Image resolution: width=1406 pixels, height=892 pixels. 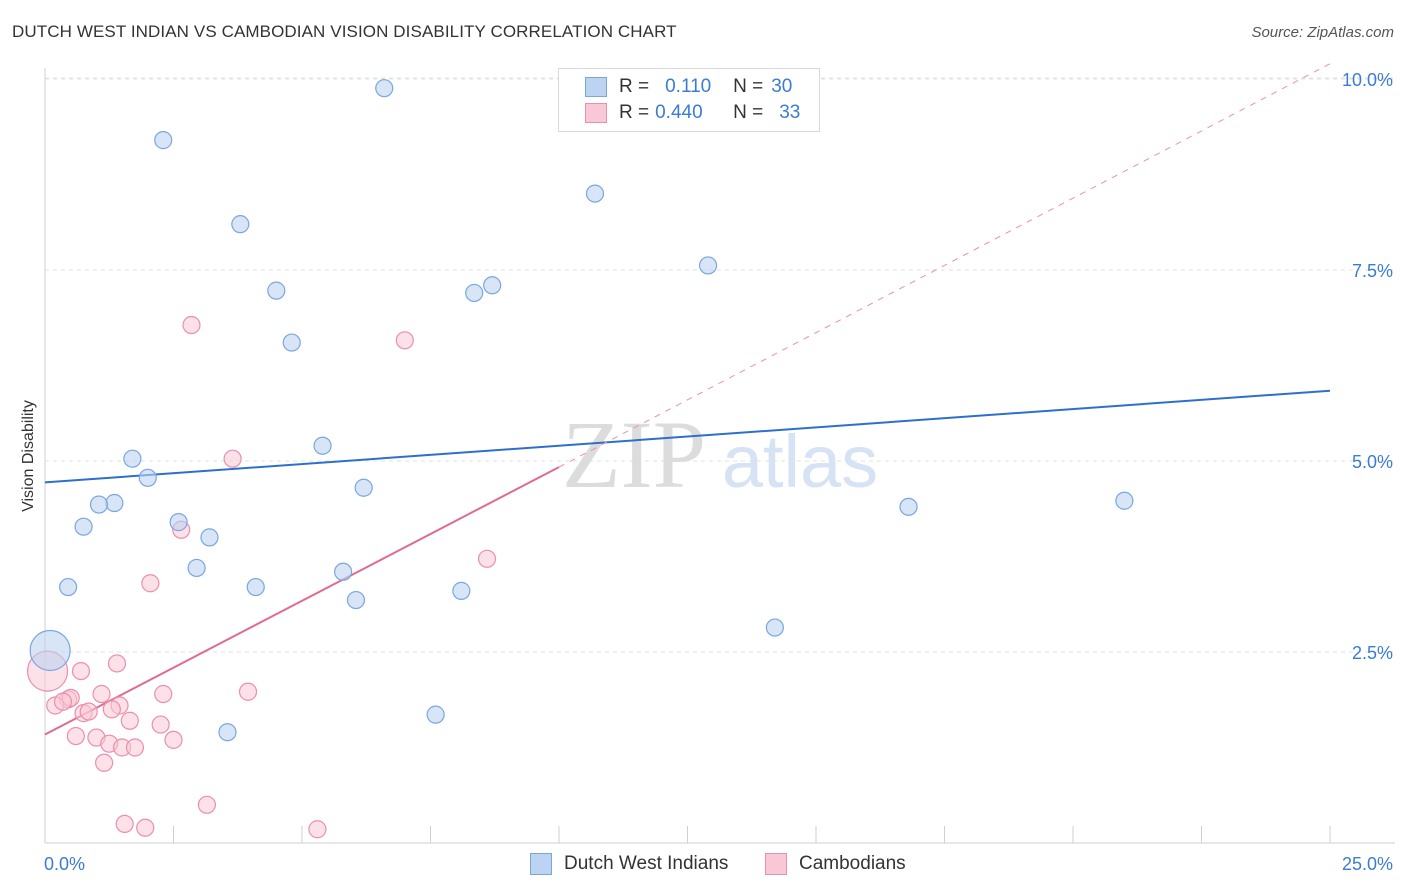 I want to click on y-tick-label: 10.0%, so click(x=1367, y=80).